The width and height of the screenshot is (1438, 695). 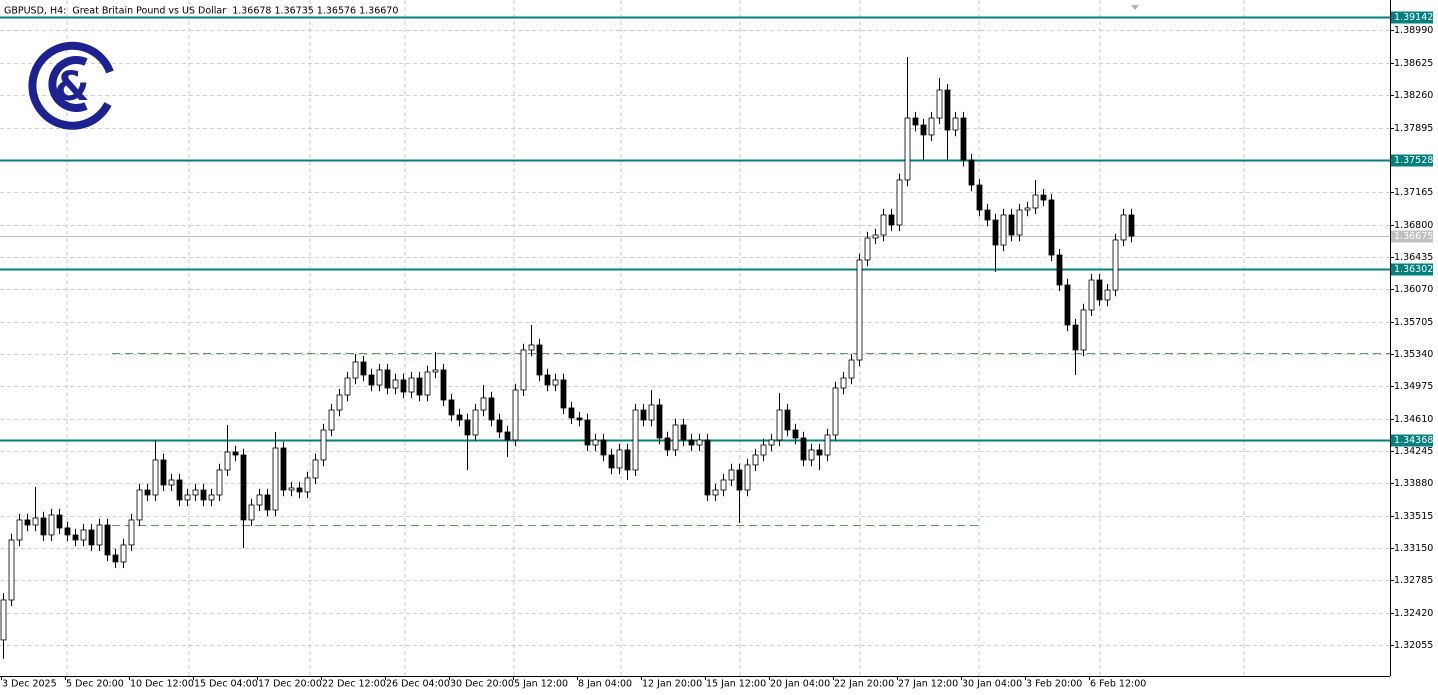 I want to click on y-tick-label: 1.37895, so click(x=1413, y=128).